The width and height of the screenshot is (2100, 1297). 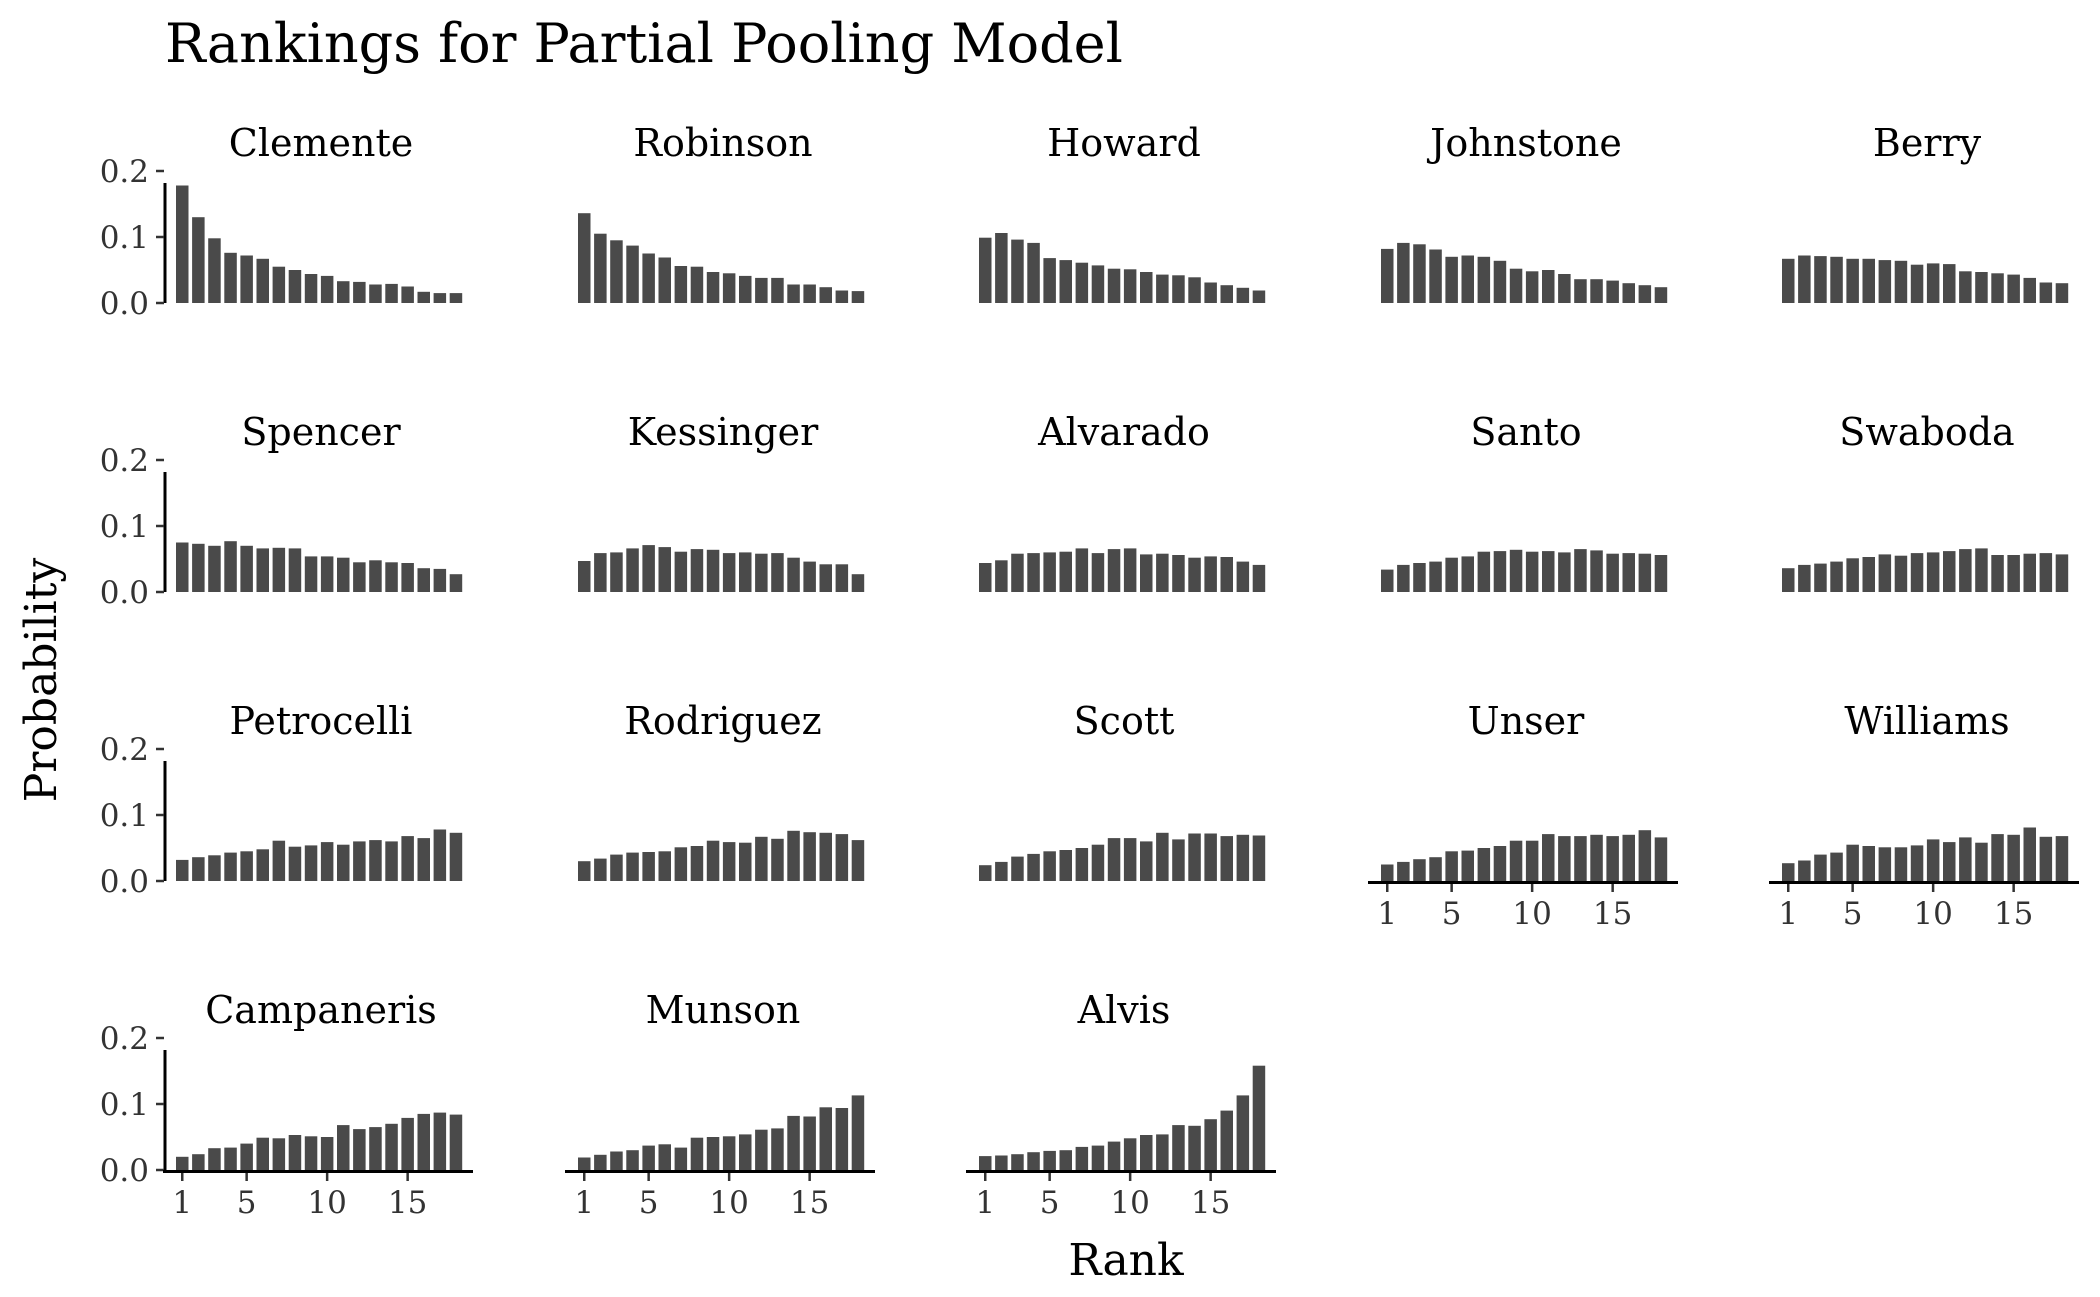 I want to click on facet-strip-label: Munson, so click(x=723, y=1010).